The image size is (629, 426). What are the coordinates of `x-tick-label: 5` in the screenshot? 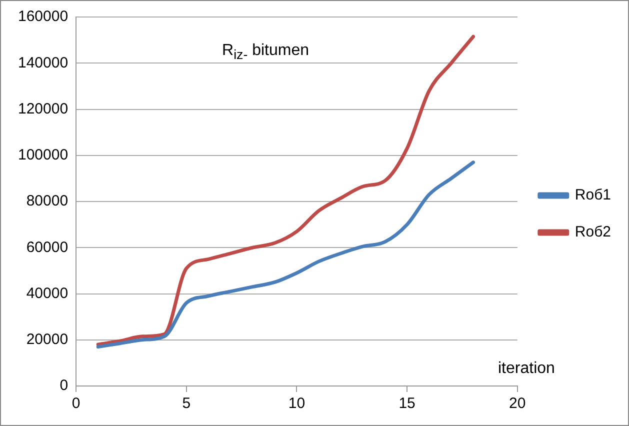 It's located at (186, 403).